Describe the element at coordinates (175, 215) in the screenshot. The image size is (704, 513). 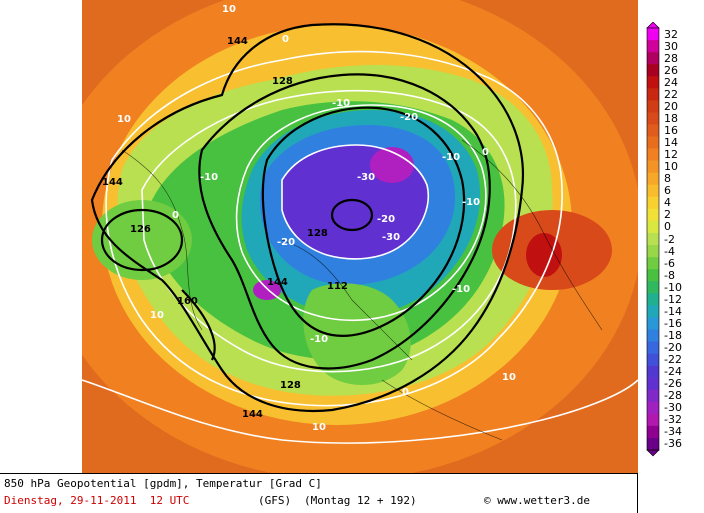
I see `label-0-west: 0` at that location.